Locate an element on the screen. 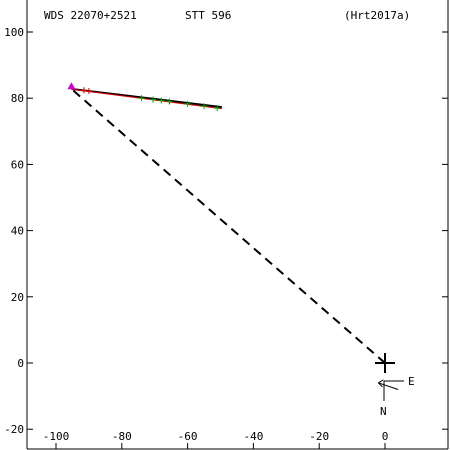  fit-line is located at coordinates (146, 99).